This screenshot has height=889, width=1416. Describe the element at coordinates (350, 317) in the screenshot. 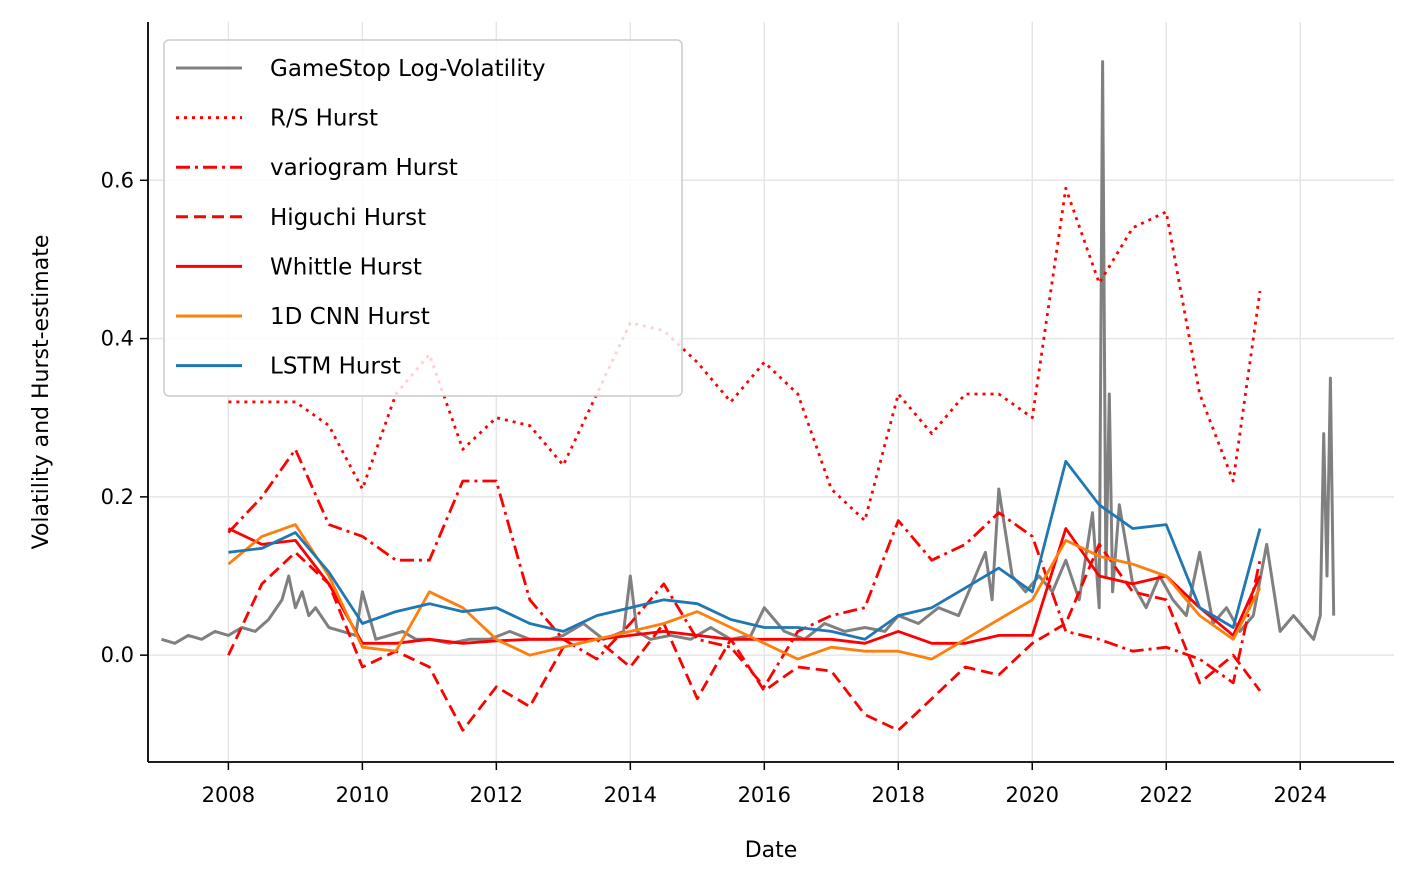

I see `legend-label: 1D CNN Hurst` at that location.